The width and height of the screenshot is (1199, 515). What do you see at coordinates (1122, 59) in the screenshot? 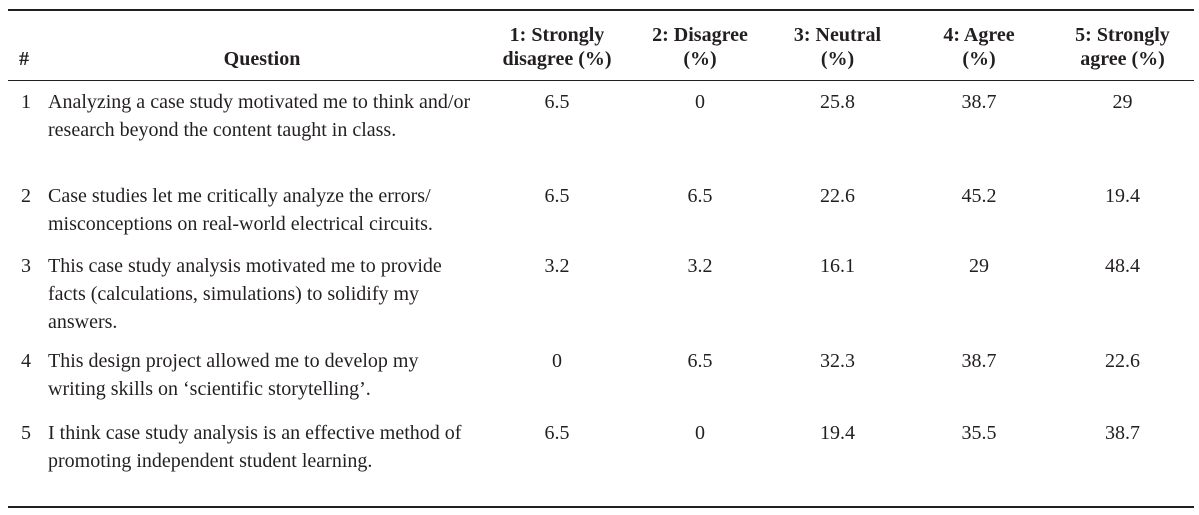
I see `header-strongly-agree-line2: agree (%)` at bounding box center [1122, 59].